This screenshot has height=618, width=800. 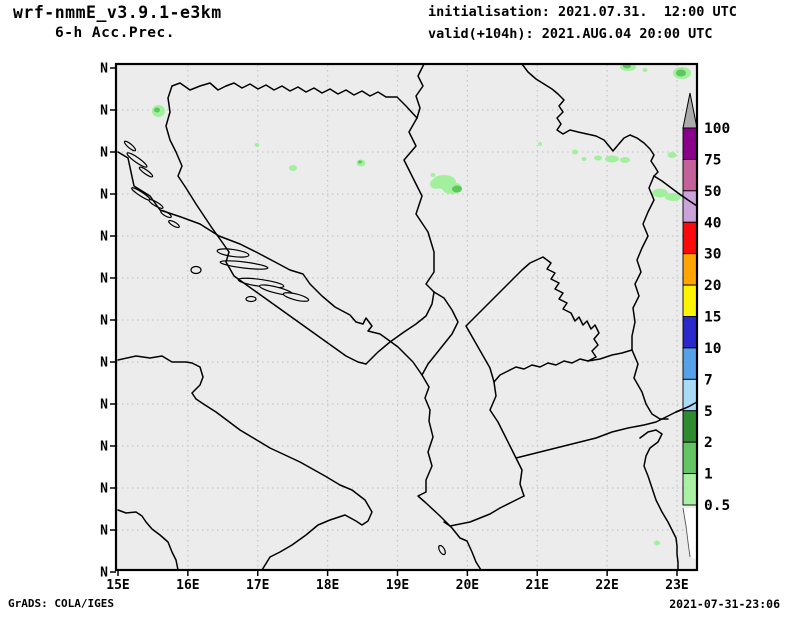 I want to click on outline-drina-border, so click(x=419, y=205).